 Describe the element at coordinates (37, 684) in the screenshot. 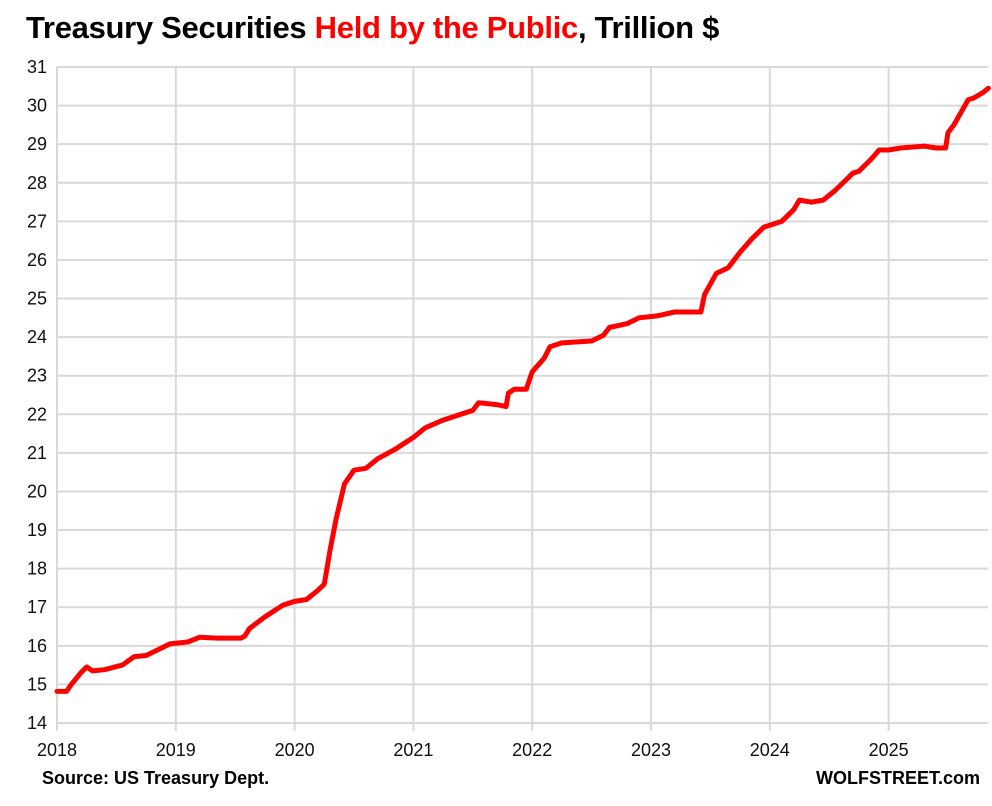

I see `y-tick-label: 15` at that location.